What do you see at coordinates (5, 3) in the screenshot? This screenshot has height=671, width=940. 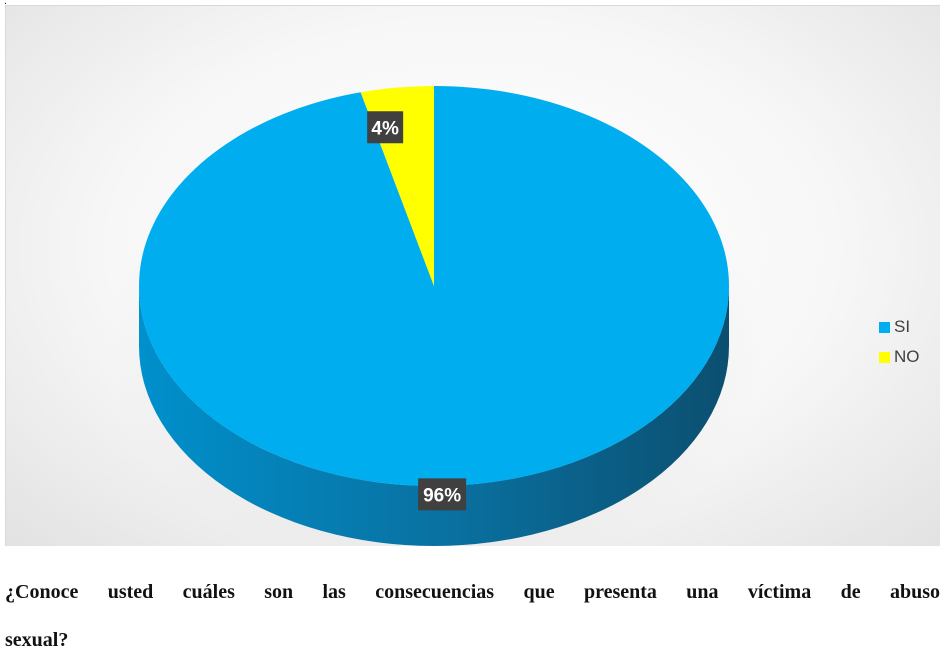 I see `corner-mark: .` at bounding box center [5, 3].